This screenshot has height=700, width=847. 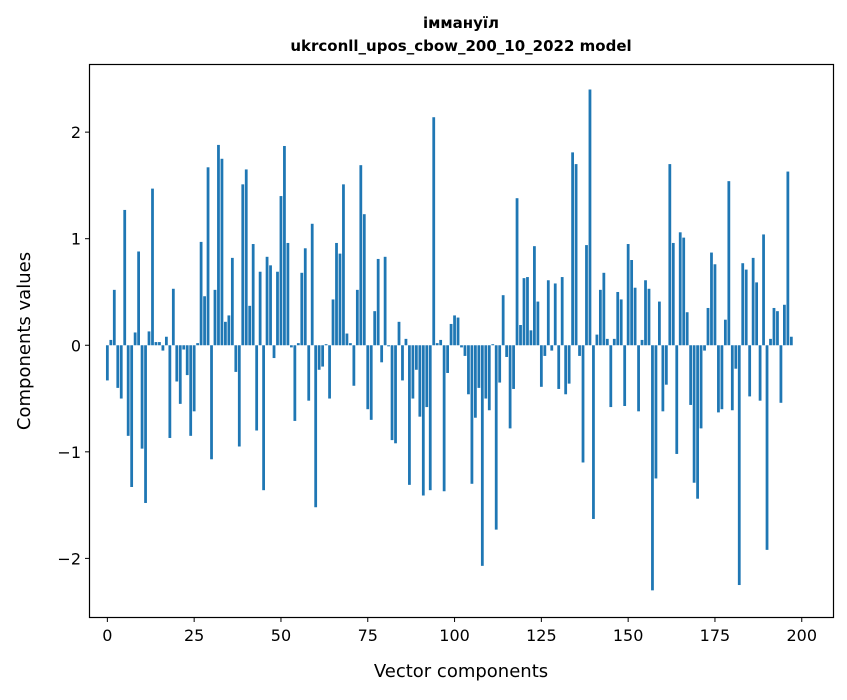 What do you see at coordinates (460, 46) in the screenshot?
I see `chart-subtitle: ukrconll_upos_cbow_200_10_2022 model` at bounding box center [460, 46].